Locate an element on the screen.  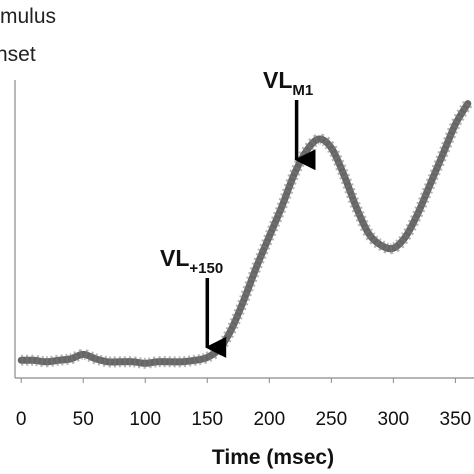
annotation-label: VLM1 is located at coordinates (288, 83).